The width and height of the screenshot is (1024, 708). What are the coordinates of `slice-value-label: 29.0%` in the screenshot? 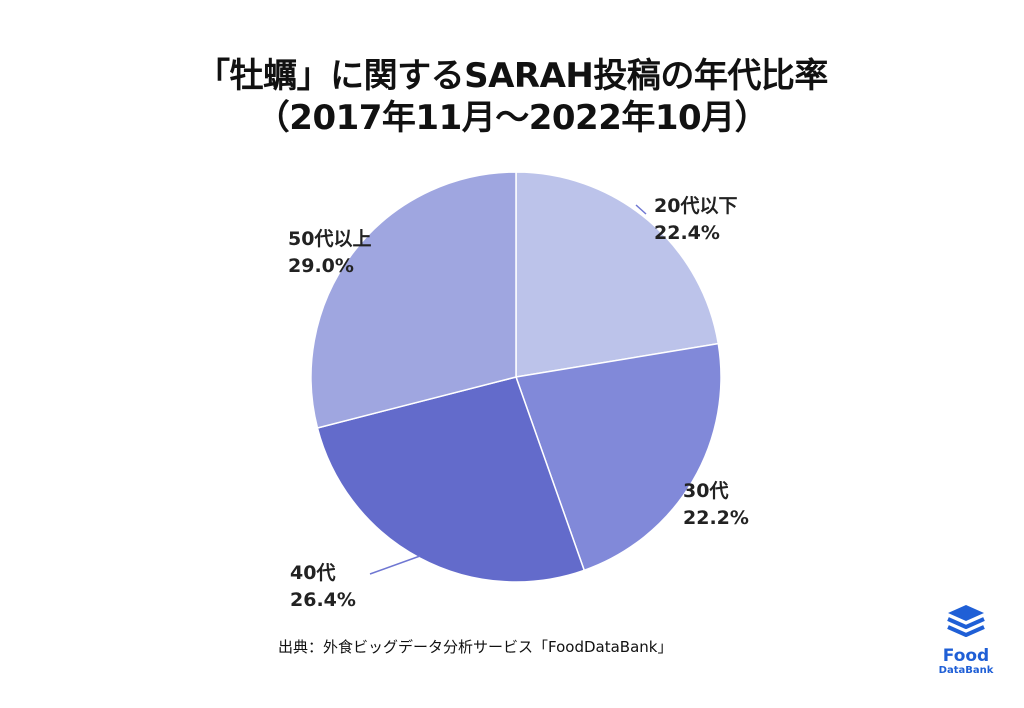 It's located at (321, 266).